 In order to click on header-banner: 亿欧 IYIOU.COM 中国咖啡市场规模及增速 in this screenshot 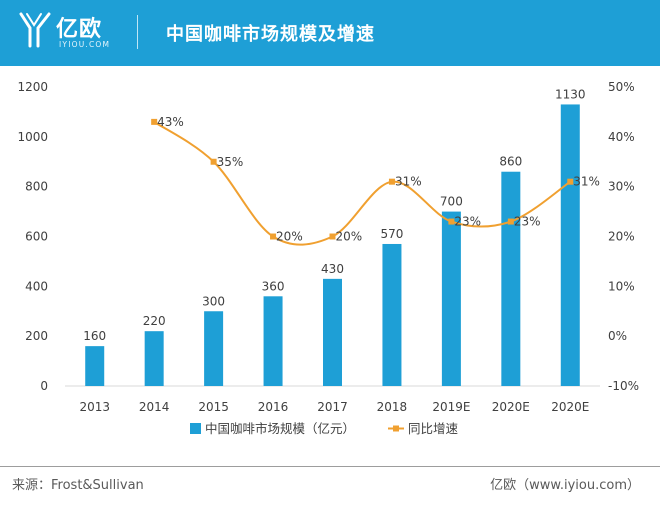, I will do `click(330, 33)`.